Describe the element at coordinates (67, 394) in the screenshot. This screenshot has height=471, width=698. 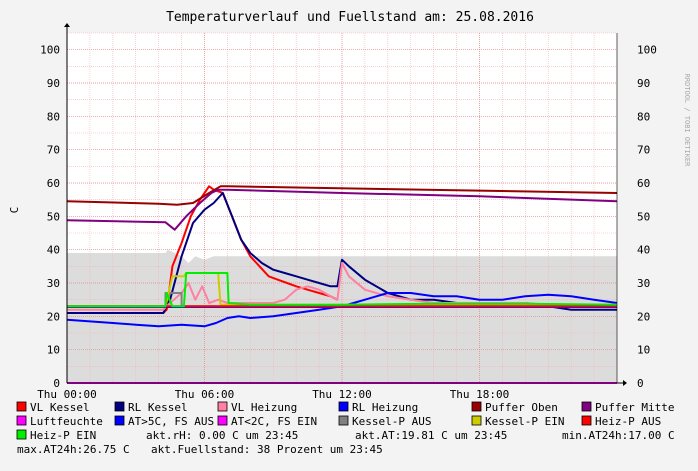
I see `x-tick-label: Thu 00:00` at that location.